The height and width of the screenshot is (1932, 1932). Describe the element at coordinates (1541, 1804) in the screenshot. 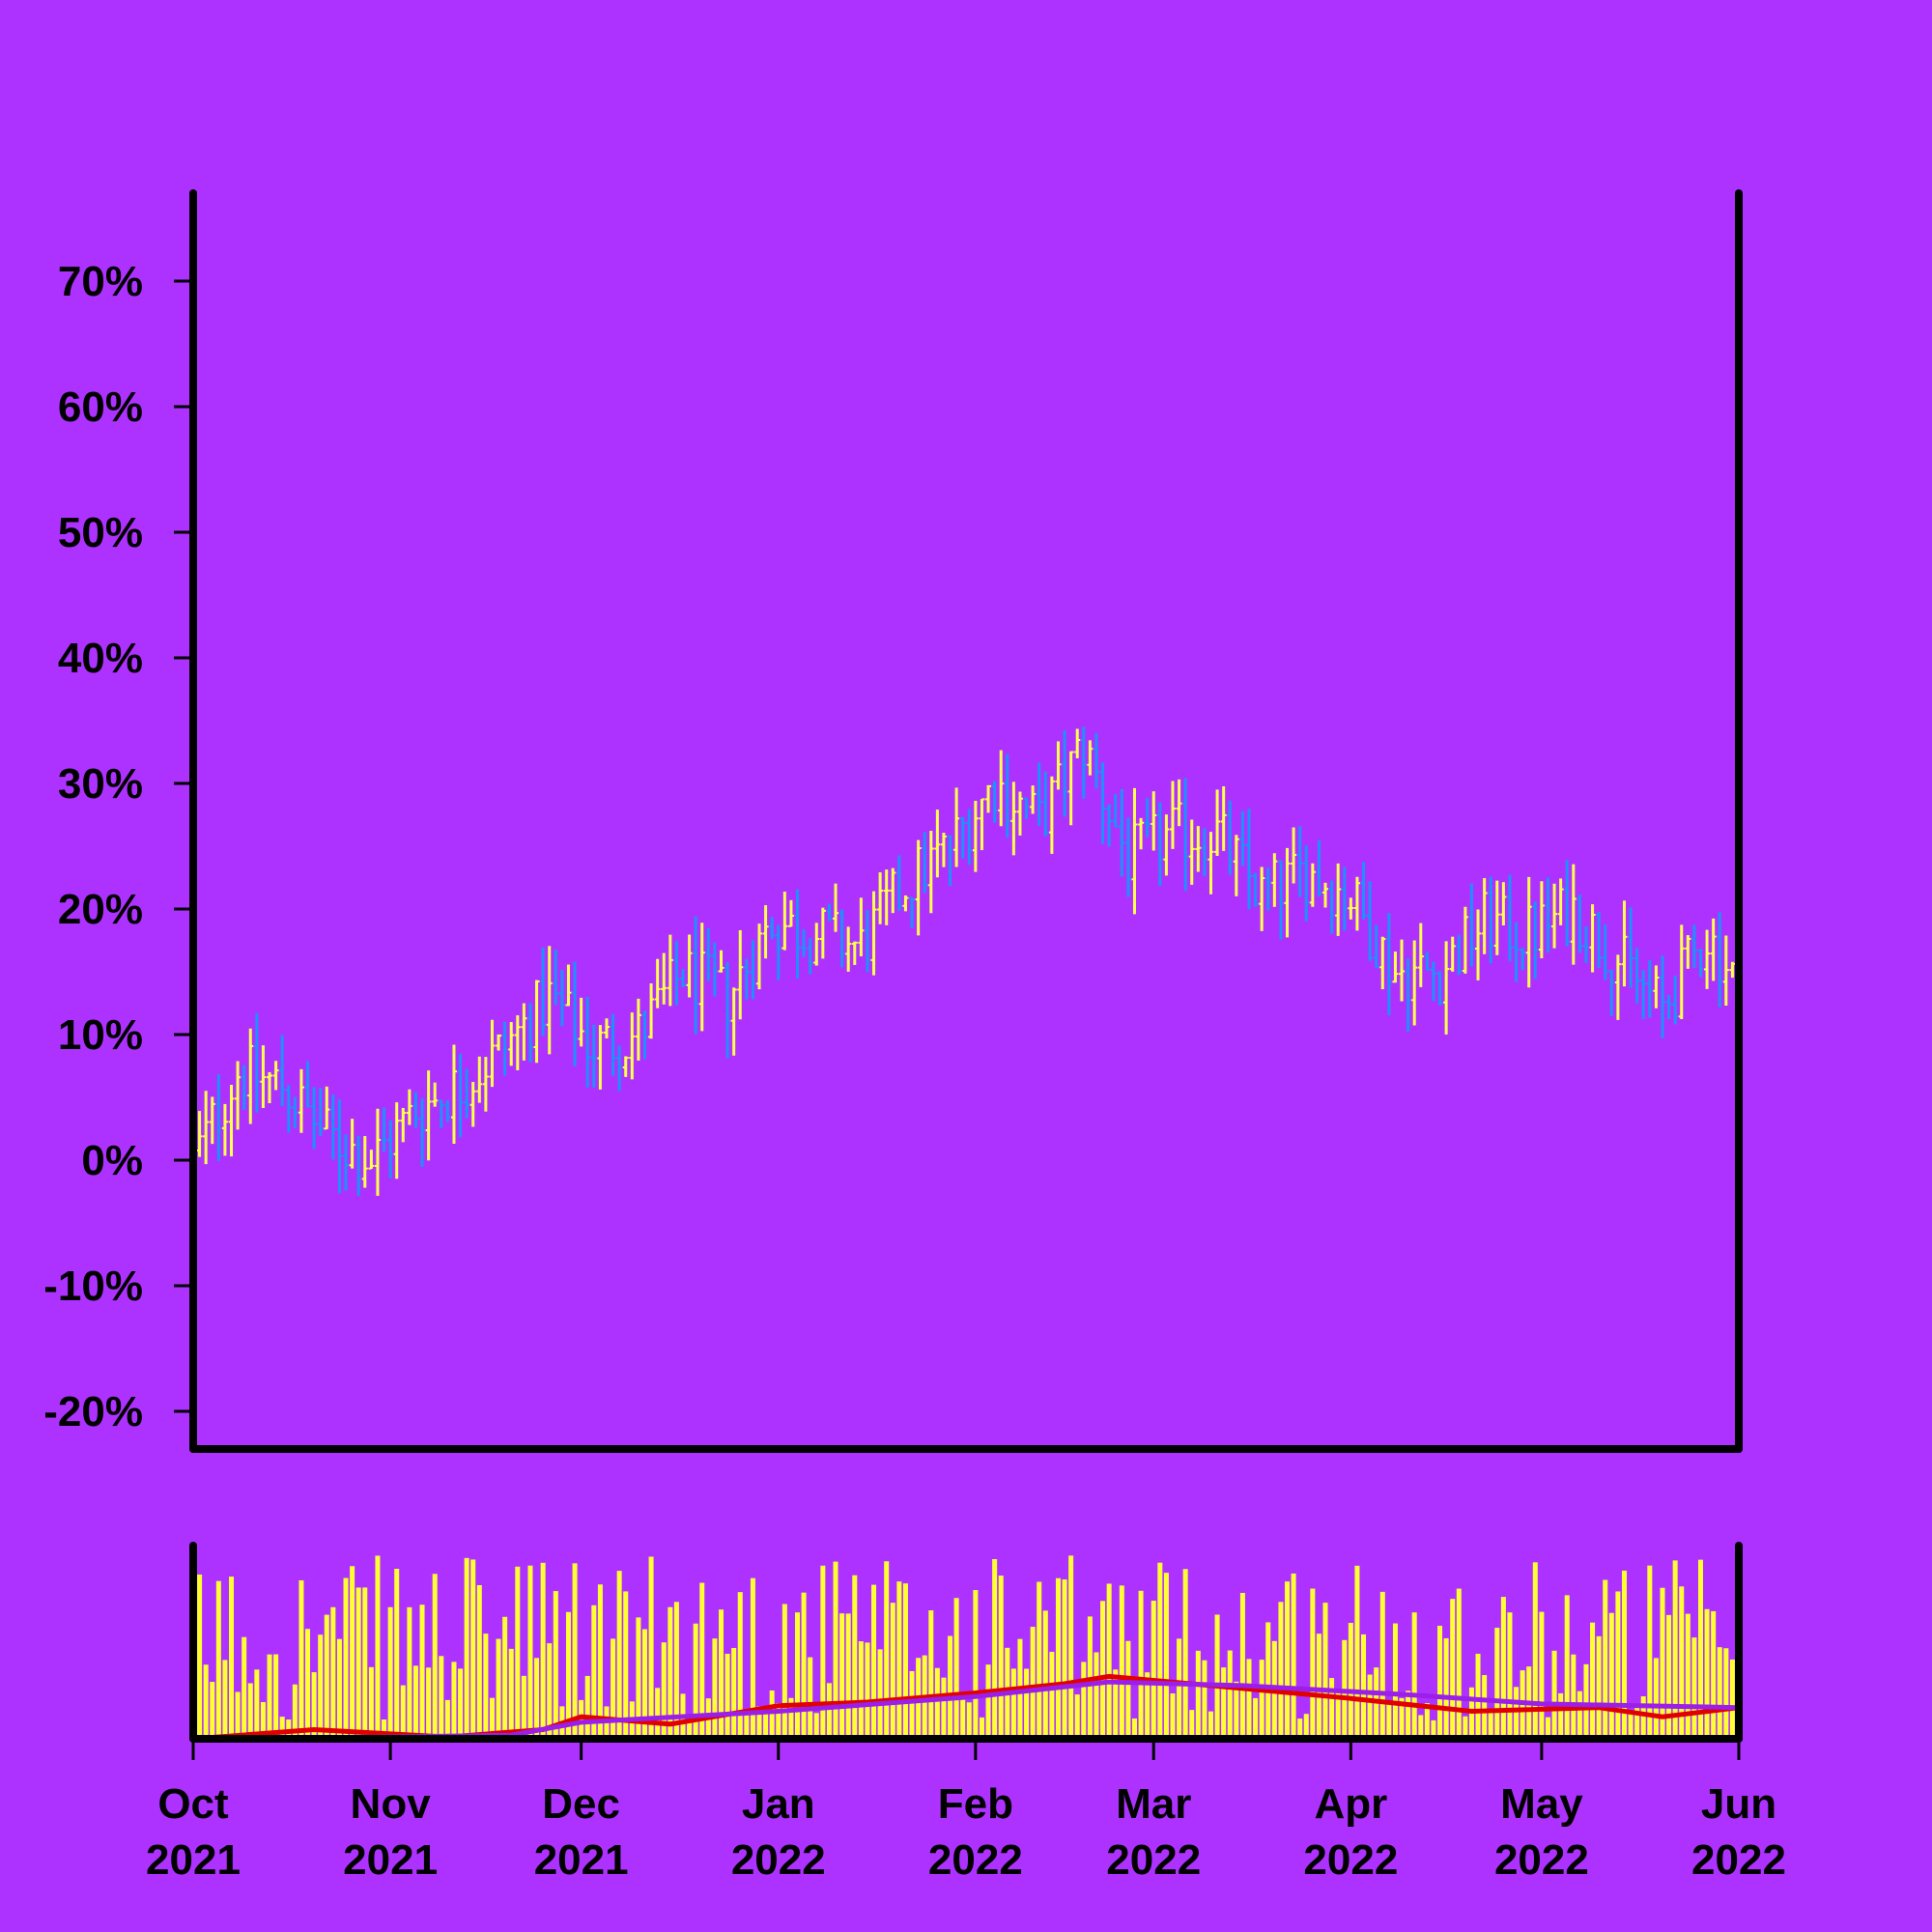

I see `x-tick-month-label: May` at that location.